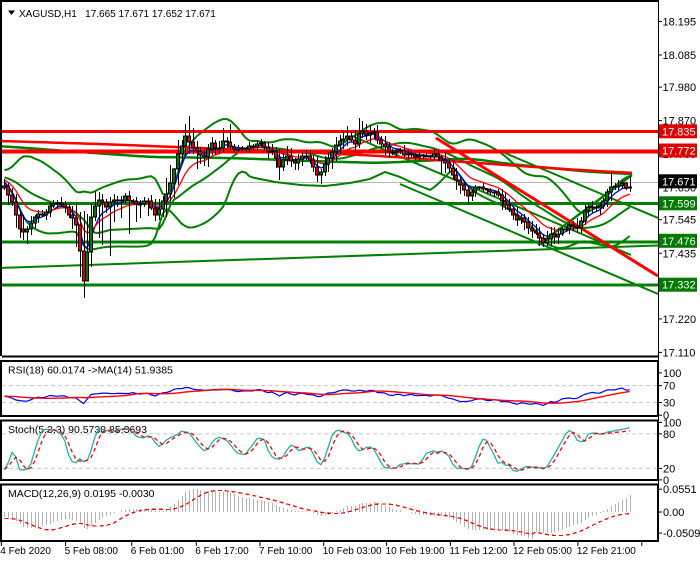  I want to click on svg-text: 17.435, so click(680, 254).